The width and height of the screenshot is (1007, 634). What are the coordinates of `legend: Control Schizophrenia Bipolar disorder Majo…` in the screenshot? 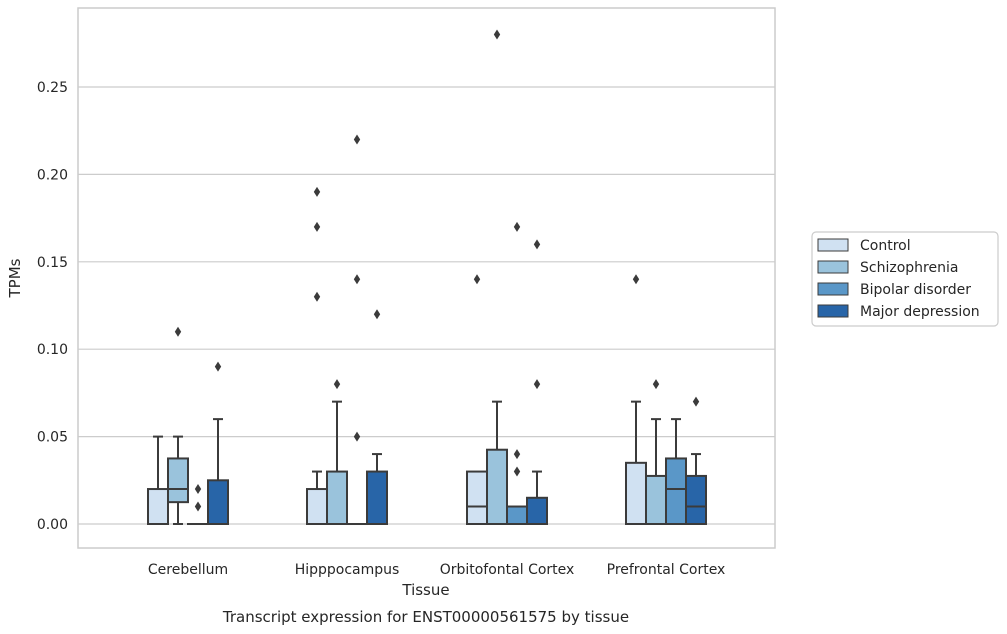 It's located at (905, 279).